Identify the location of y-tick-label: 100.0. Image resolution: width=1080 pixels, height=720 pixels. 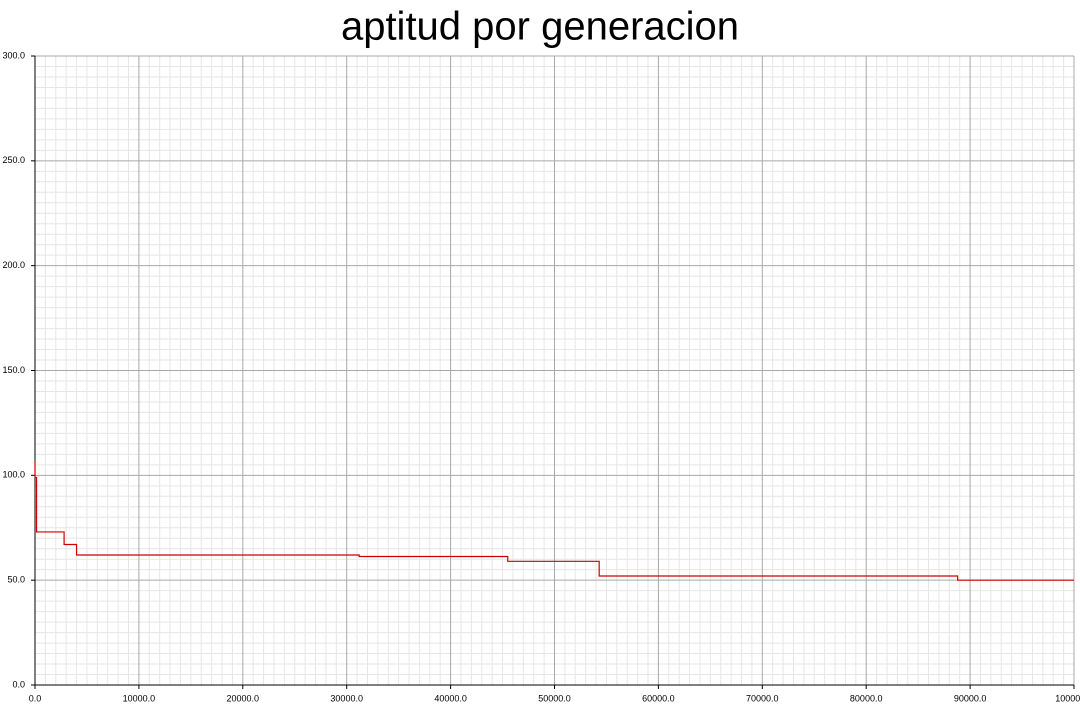
(13, 475).